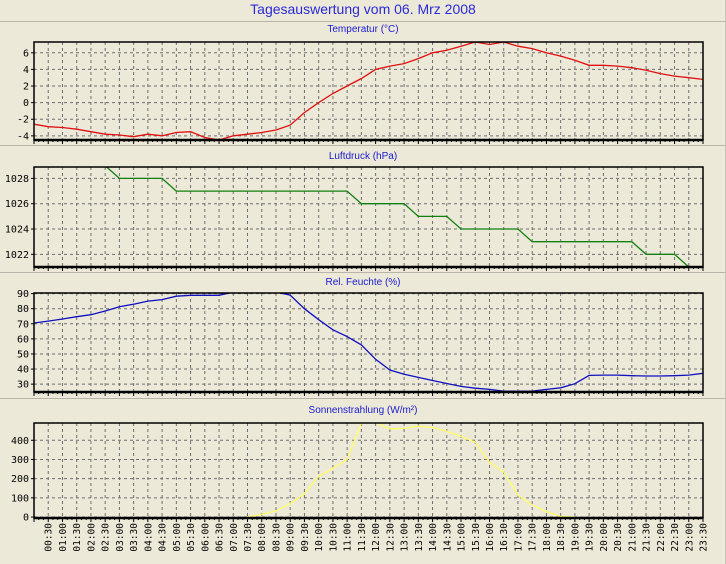 The height and width of the screenshot is (564, 726). Describe the element at coordinates (533, 537) in the screenshot. I see `x-tick-label: 17:30` at that location.